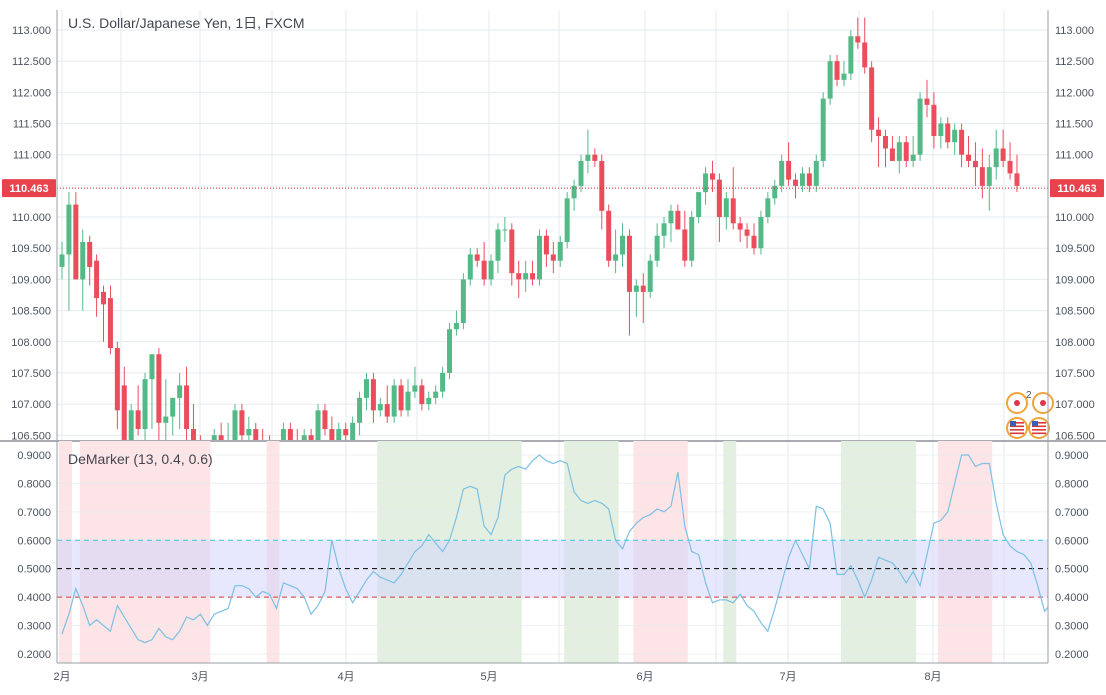 The height and width of the screenshot is (695, 1106). I want to click on price-y-tick-left: 108.000, so click(31, 343).